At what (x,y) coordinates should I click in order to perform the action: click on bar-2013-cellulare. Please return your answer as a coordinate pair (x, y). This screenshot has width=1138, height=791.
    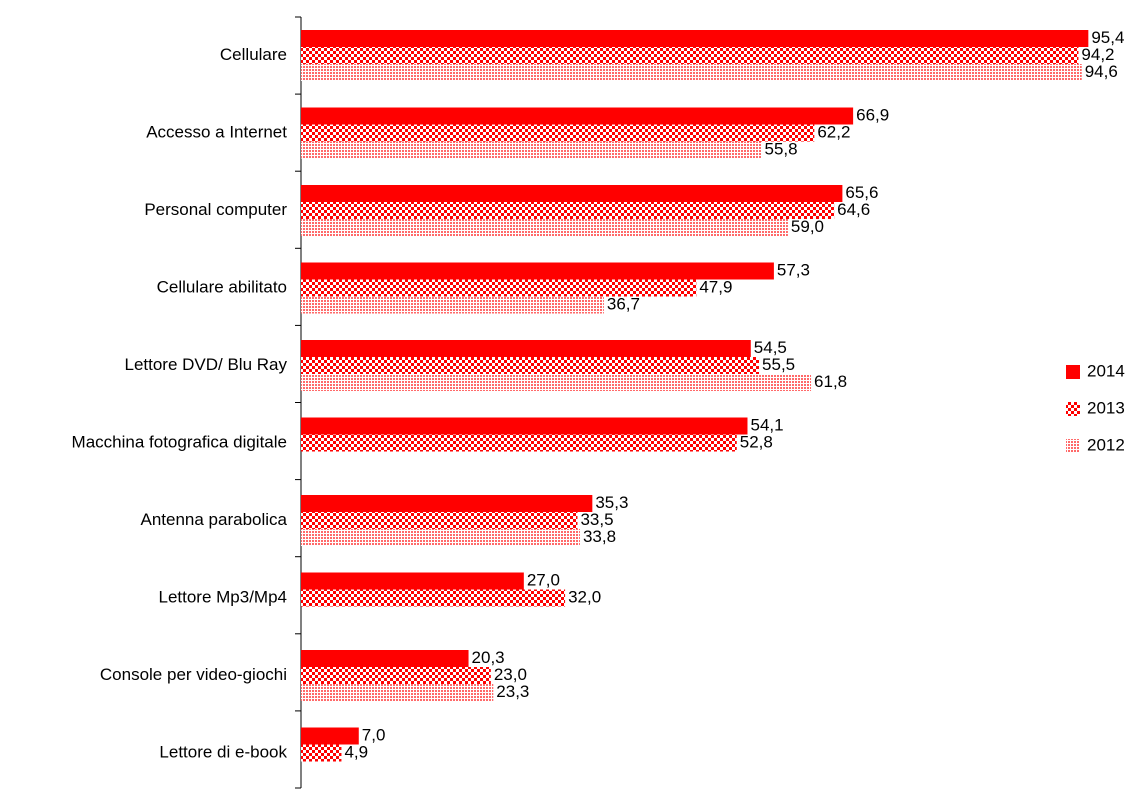
    Looking at the image, I should click on (690, 55).